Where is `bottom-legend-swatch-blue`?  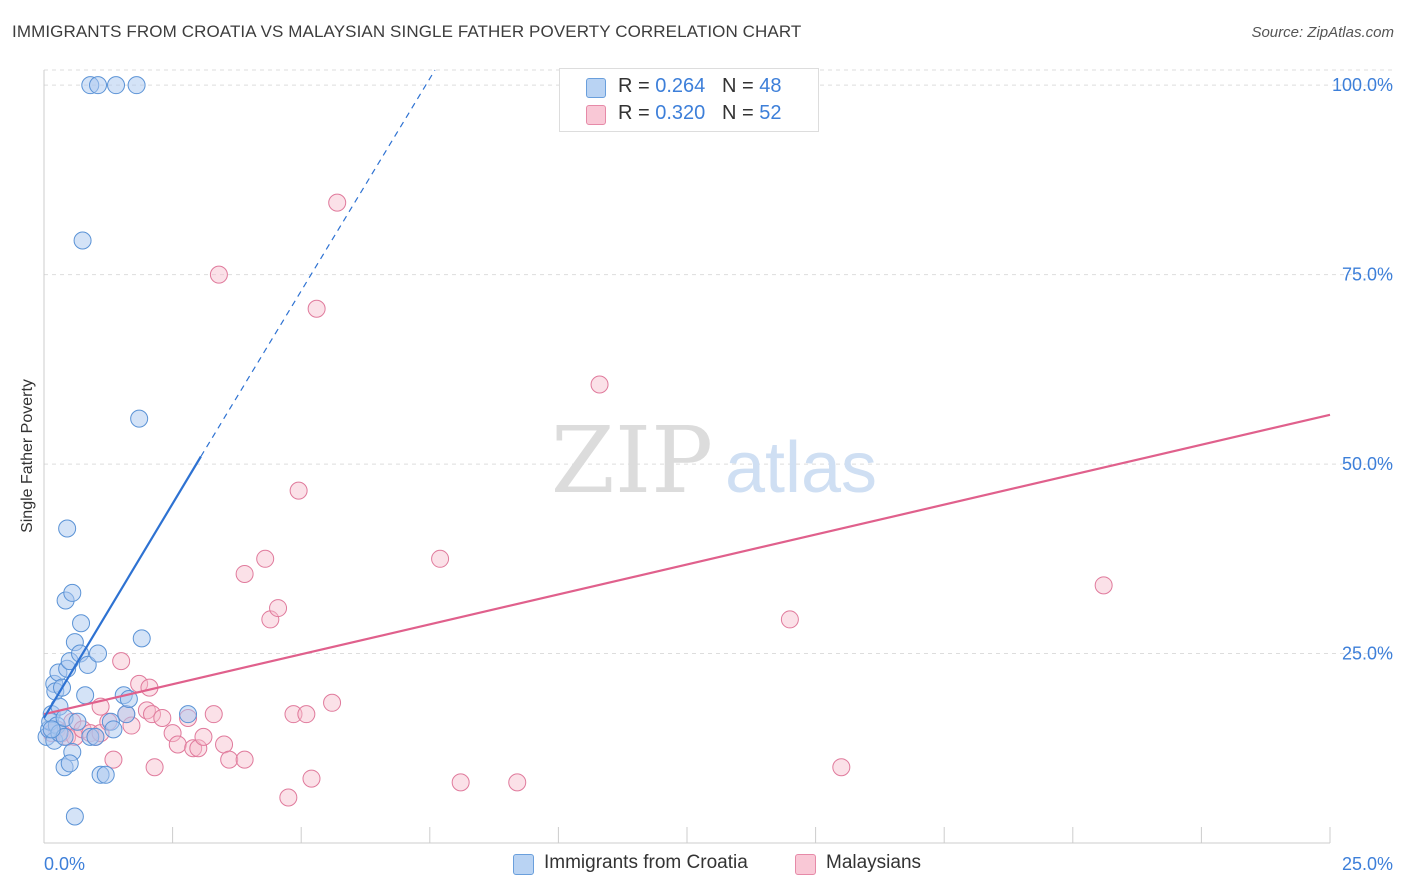 bottom-legend-swatch-blue is located at coordinates (523, 864).